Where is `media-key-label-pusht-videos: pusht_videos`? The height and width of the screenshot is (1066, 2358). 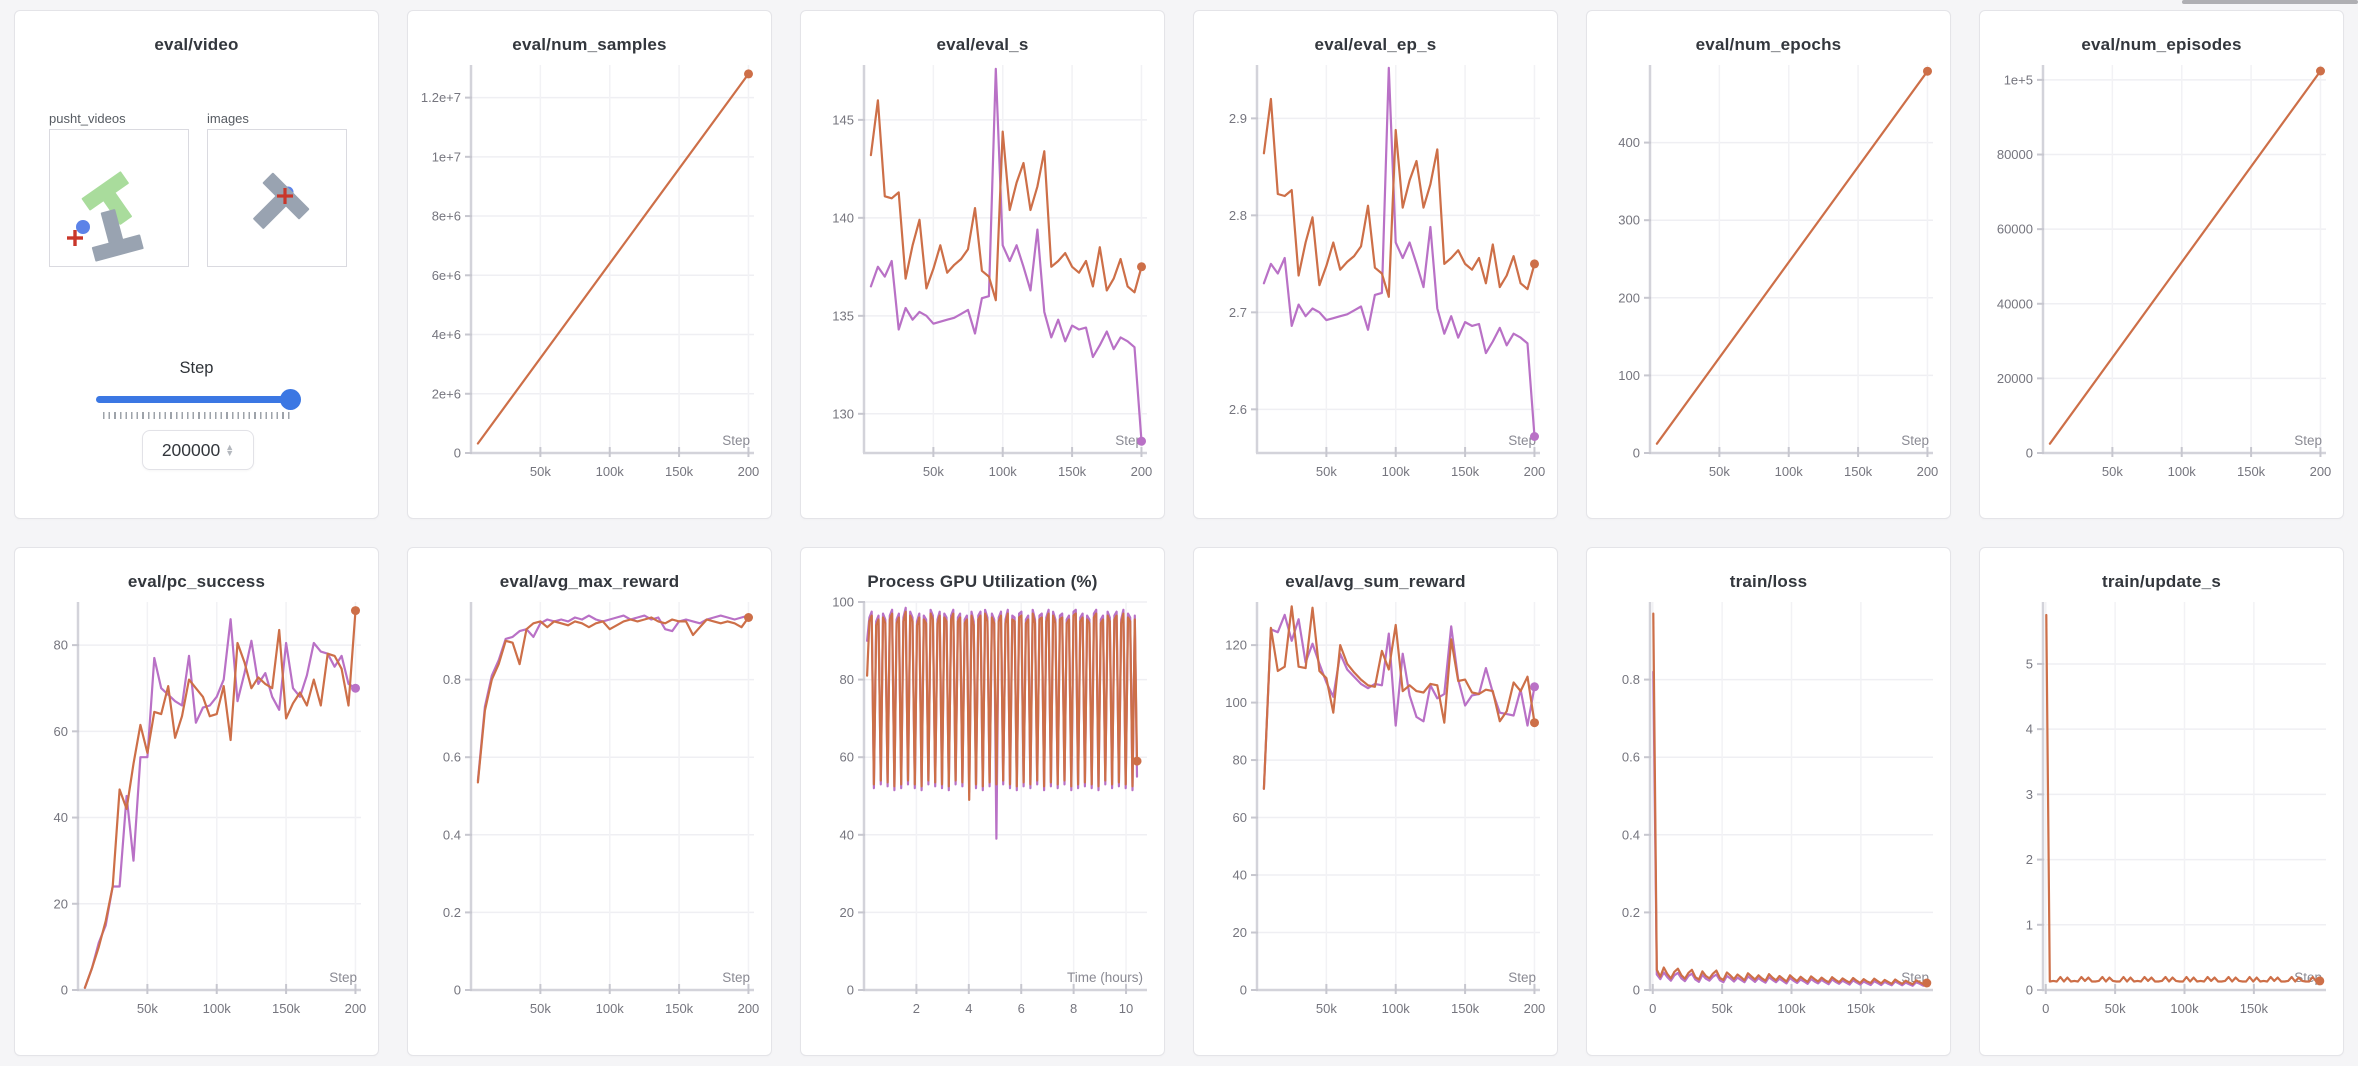 media-key-label-pusht-videos: pusht_videos is located at coordinates (87, 118).